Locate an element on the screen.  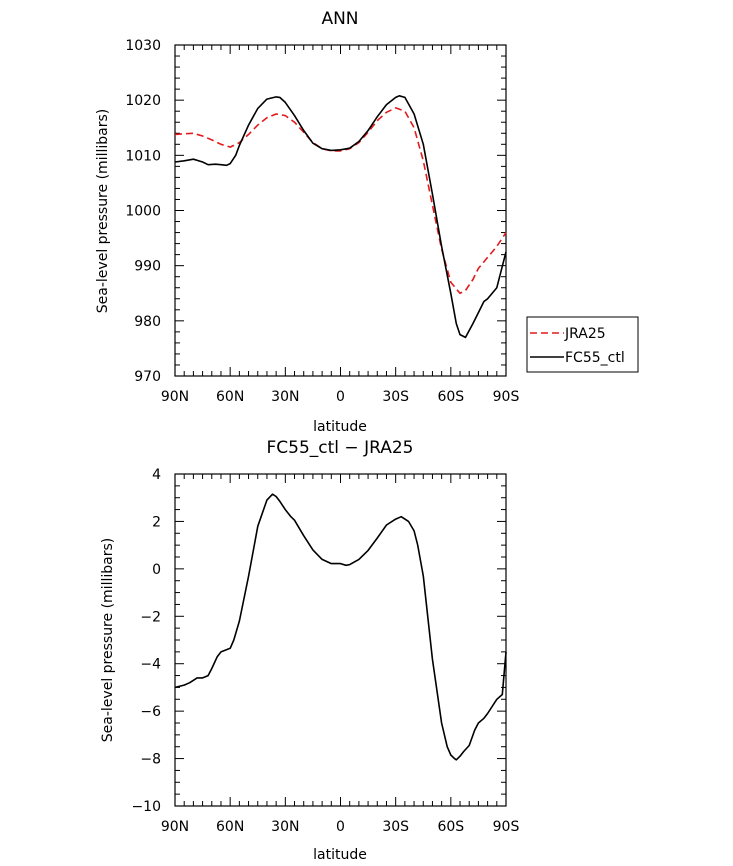
bottom-y-tick-label: 4 is located at coordinates (156, 475).